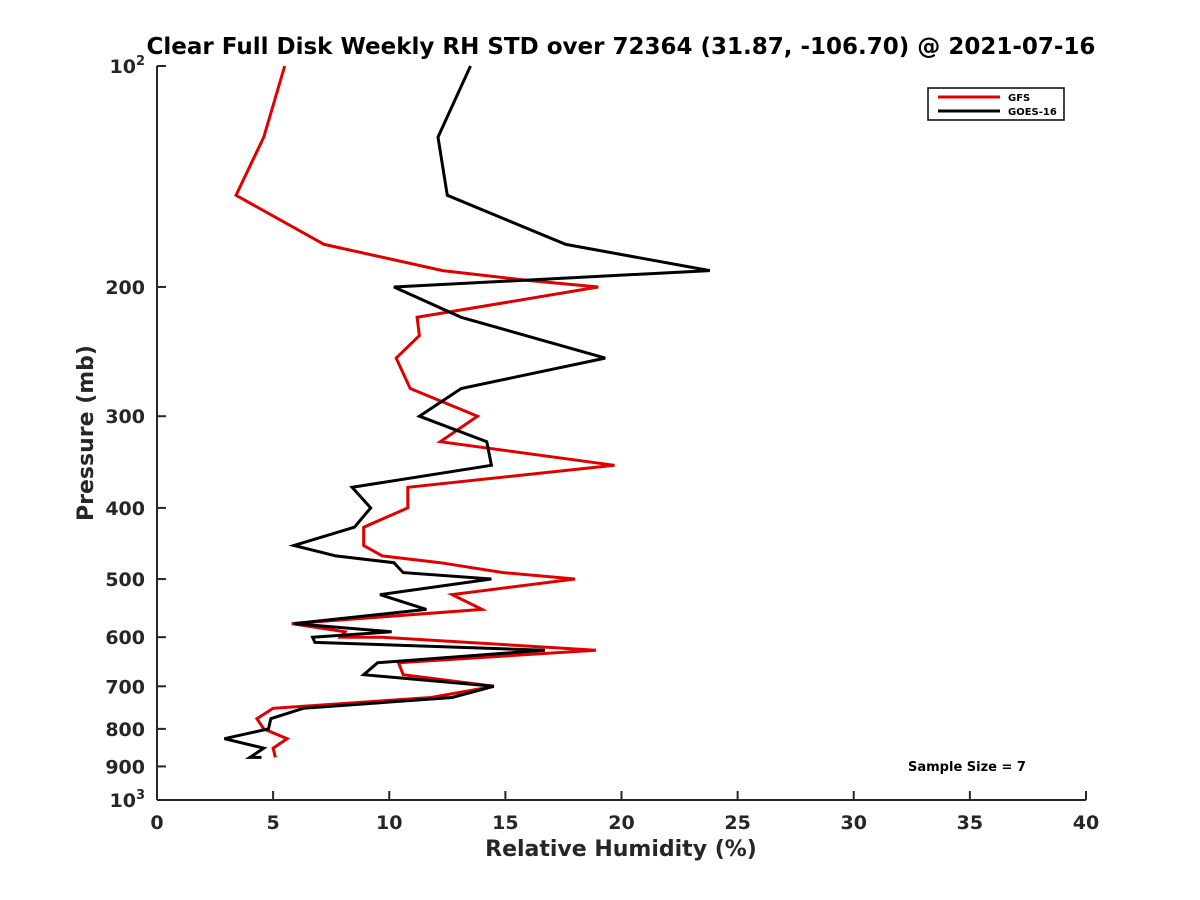 Image resolution: width=1200 pixels, height=900 pixels. What do you see at coordinates (86, 433) in the screenshot?
I see `y-axis-label: Pressure (mb)` at bounding box center [86, 433].